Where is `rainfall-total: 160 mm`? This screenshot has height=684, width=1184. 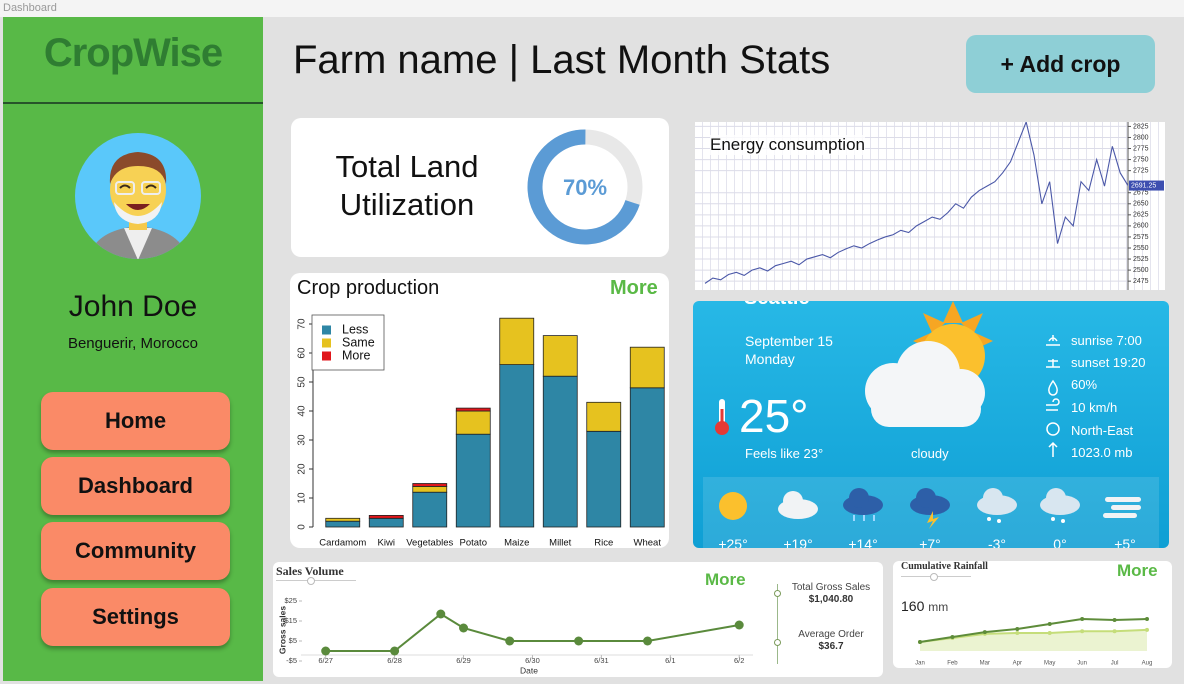
rainfall-total: 160 mm is located at coordinates (924, 606).